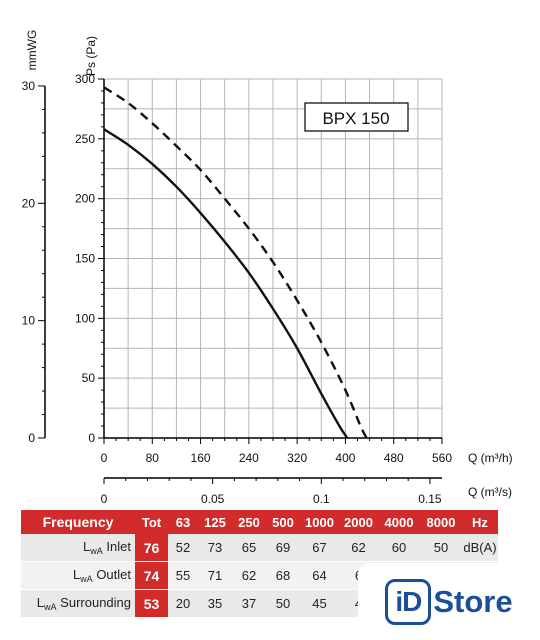 The image size is (540, 640). What do you see at coordinates (490, 458) in the screenshot?
I see `x-axis-title: Q (m³/h)` at bounding box center [490, 458].